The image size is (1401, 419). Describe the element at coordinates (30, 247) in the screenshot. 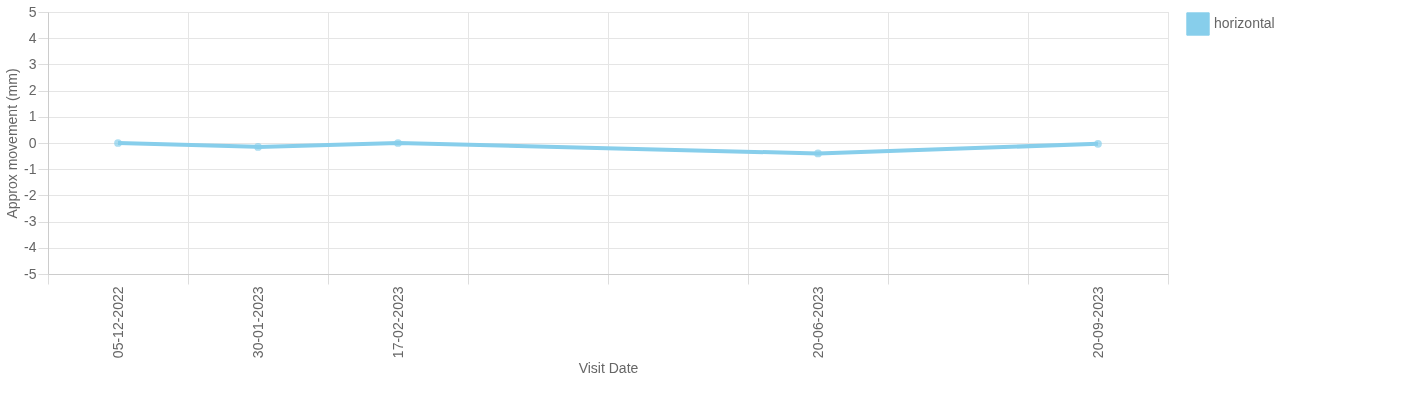

I see `y-tick-label: -4` at that location.